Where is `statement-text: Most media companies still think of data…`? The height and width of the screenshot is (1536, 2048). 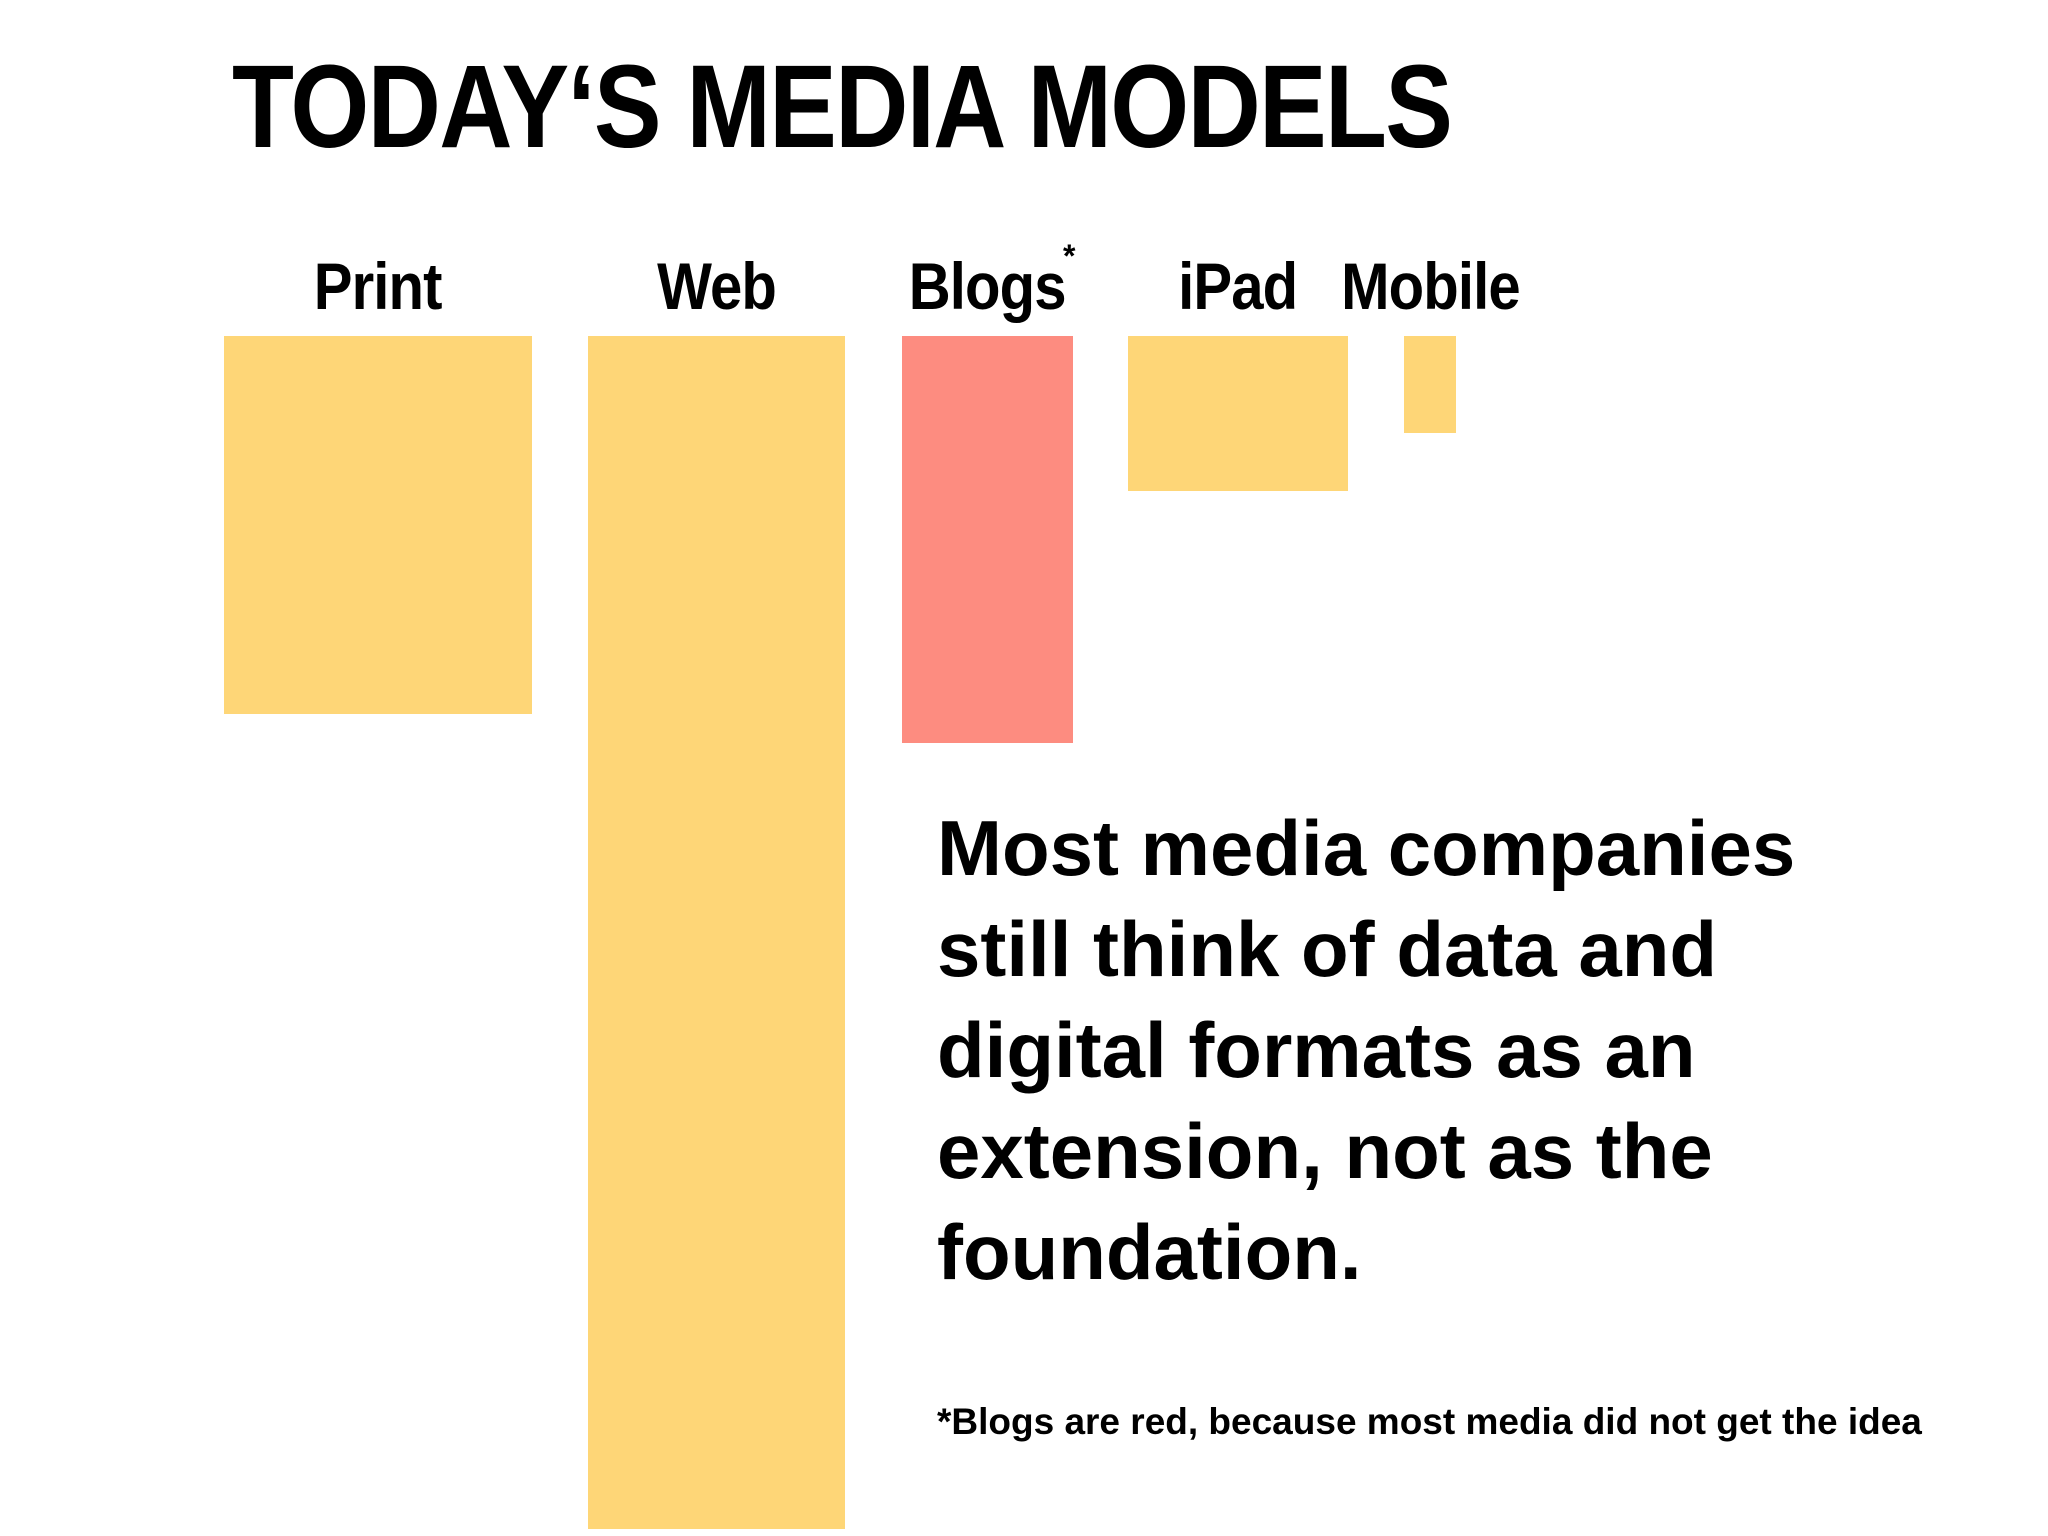
statement-text: Most media companies still think of data… is located at coordinates (1366, 1050).